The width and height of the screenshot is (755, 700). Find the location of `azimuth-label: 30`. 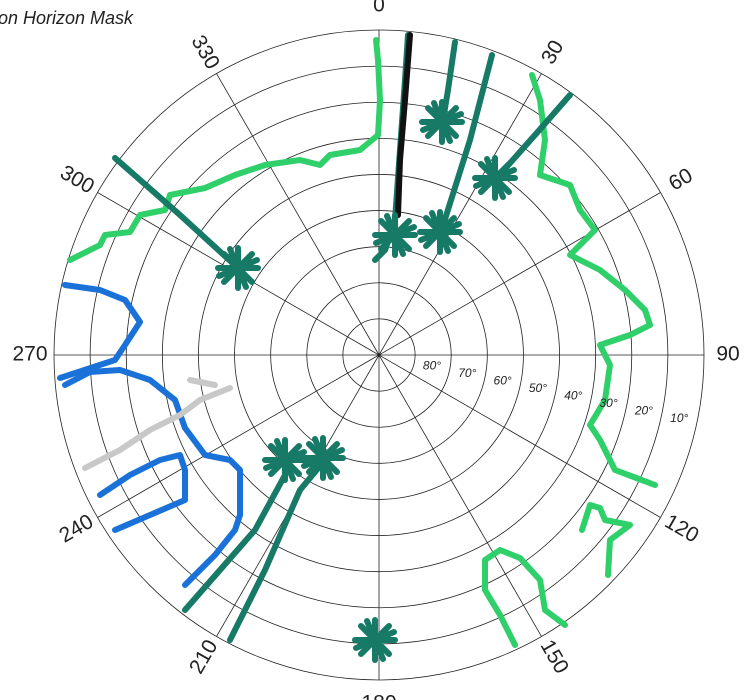

azimuth-label: 30 is located at coordinates (553, 52).